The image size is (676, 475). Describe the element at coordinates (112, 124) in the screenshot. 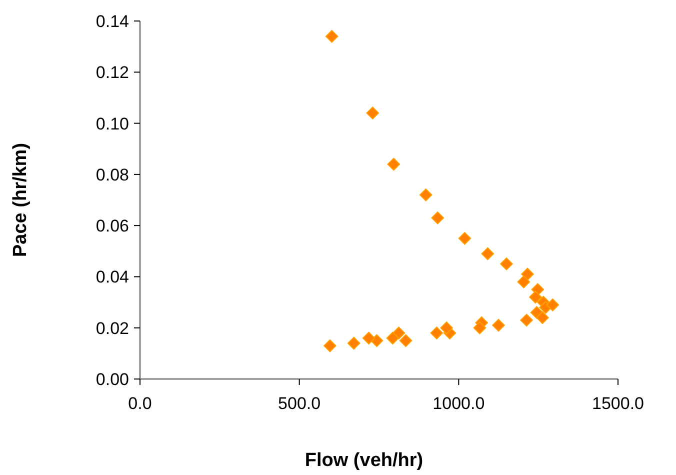

I see `y-tick-label: 0.10` at that location.